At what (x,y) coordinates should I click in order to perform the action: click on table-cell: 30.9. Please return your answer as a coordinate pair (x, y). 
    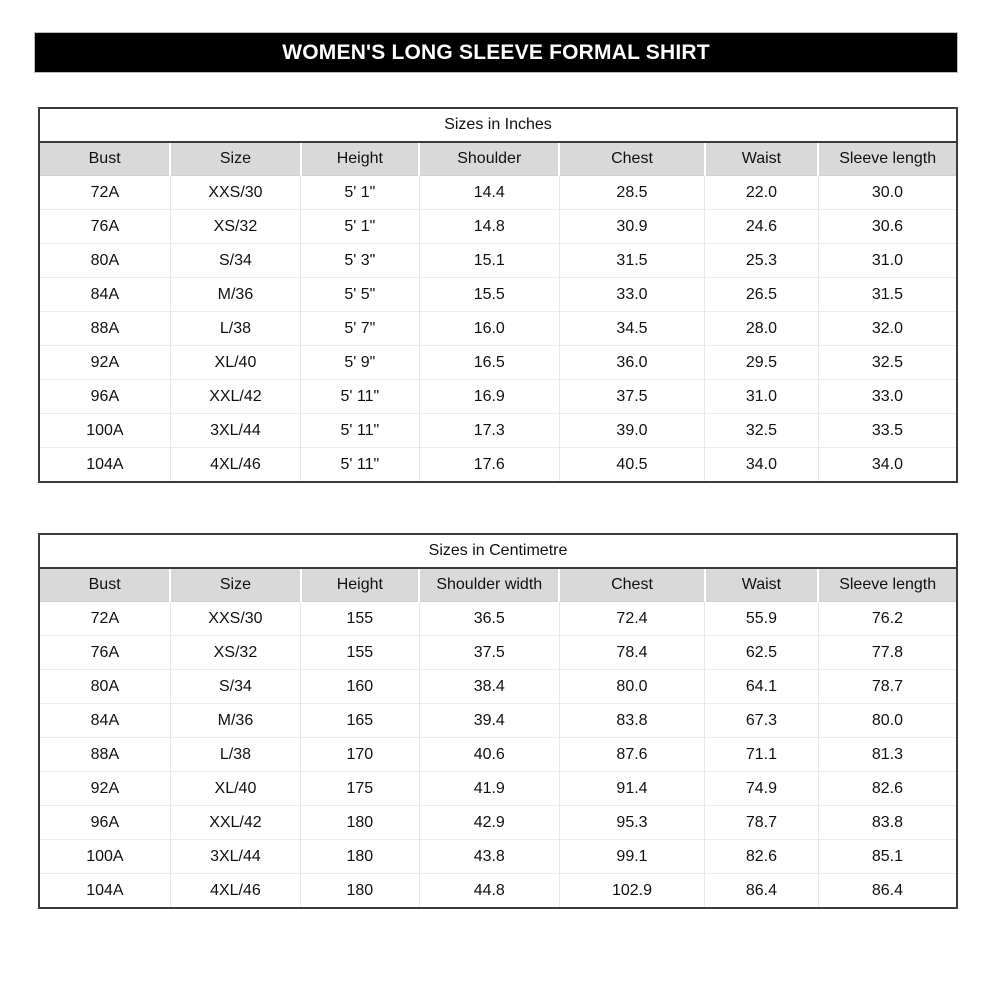
    Looking at the image, I should click on (631, 226).